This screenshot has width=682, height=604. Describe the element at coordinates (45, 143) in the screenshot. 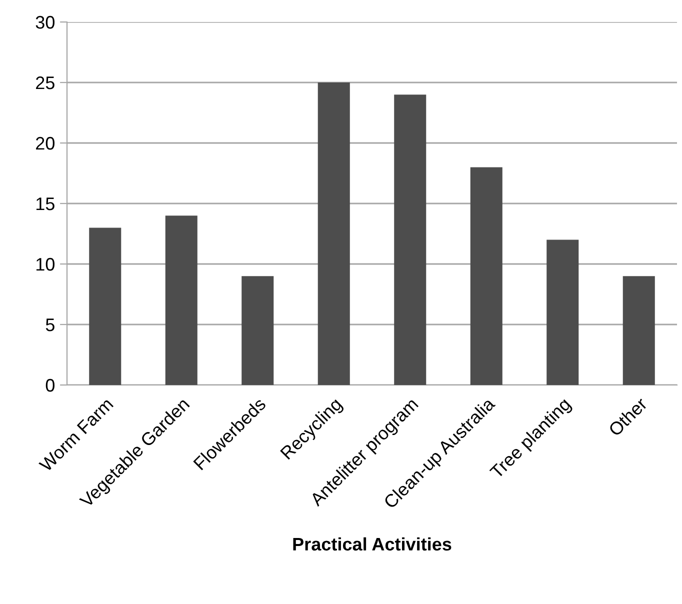

I see `y-tick-label: 20` at that location.